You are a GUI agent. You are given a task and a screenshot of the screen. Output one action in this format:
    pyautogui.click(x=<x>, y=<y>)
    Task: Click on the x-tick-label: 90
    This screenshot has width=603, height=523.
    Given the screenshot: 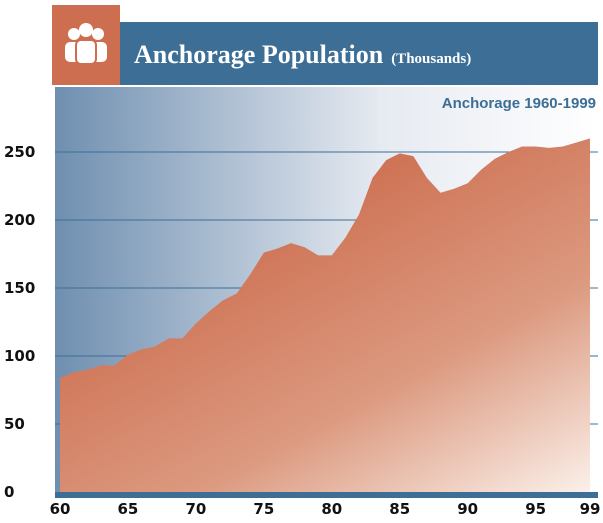 What is the action you would take?
    pyautogui.click(x=467, y=509)
    